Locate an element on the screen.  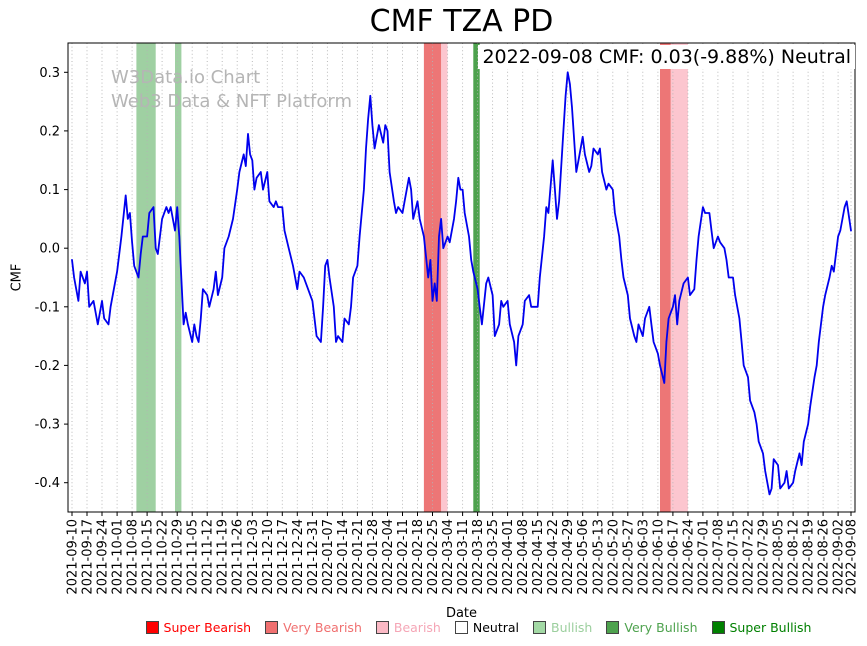
x-tick-label: 2021-12-31 is located at coordinates (313, 557).